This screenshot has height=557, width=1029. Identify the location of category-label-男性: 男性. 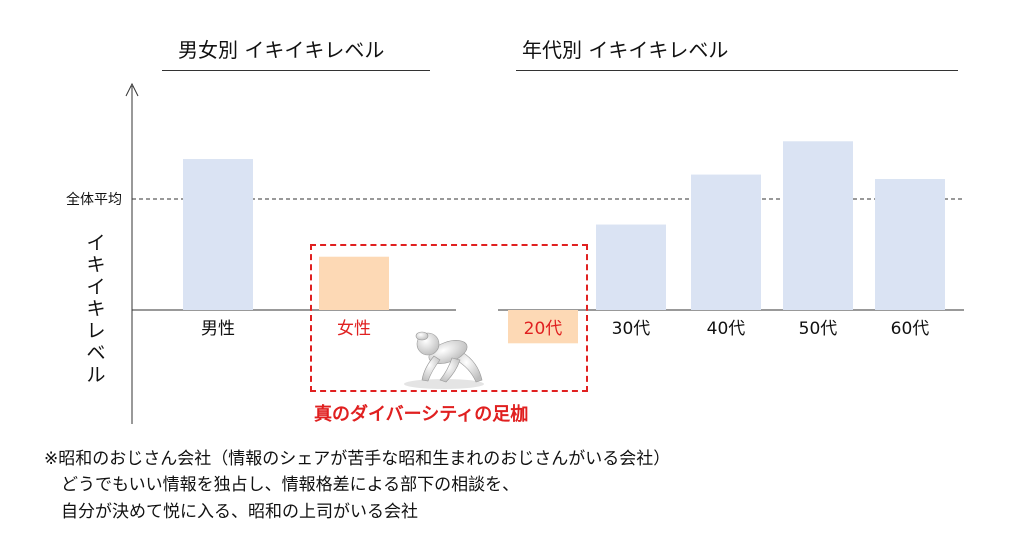
(218, 329).